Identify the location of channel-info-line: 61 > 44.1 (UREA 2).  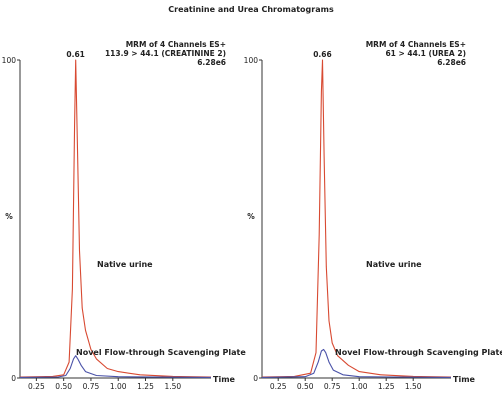
(425, 53).